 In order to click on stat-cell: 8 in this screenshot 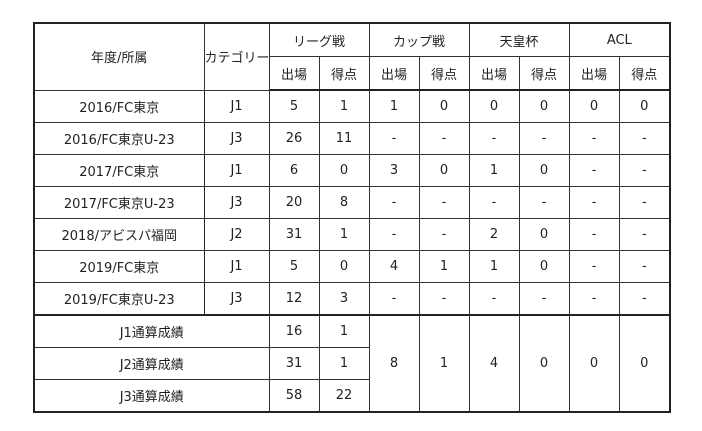, I will do `click(344, 202)`.